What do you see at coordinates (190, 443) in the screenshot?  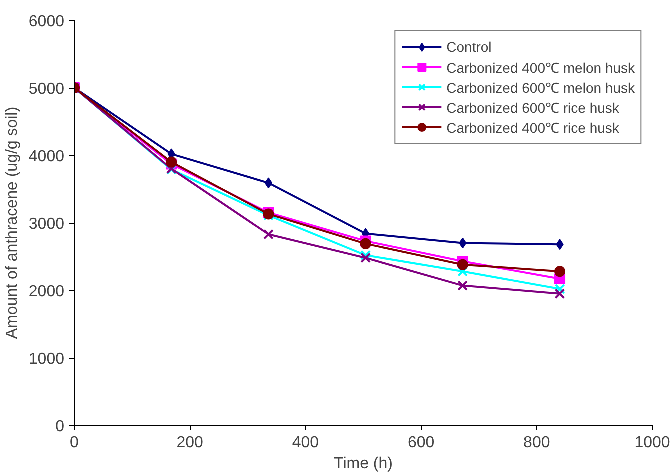 I see `x-tick-label: 200` at bounding box center [190, 443].